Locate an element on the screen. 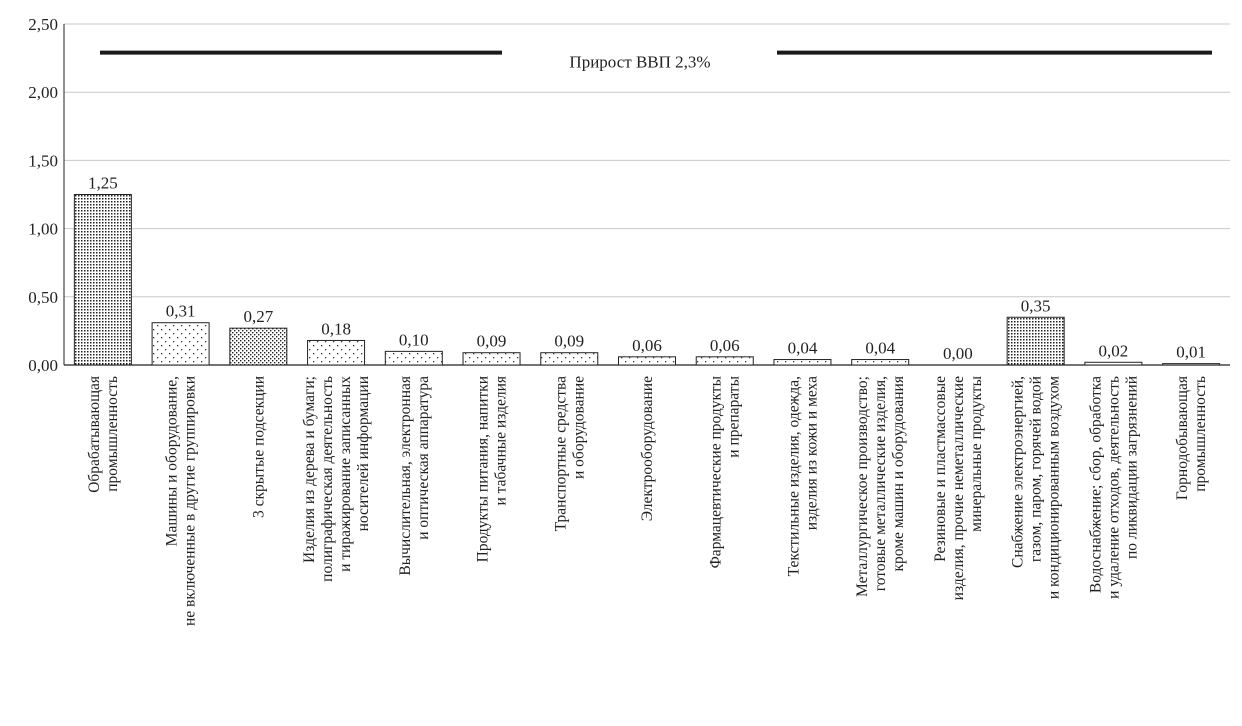  category-label-line: Электрооборудование is located at coordinates (647, 448).